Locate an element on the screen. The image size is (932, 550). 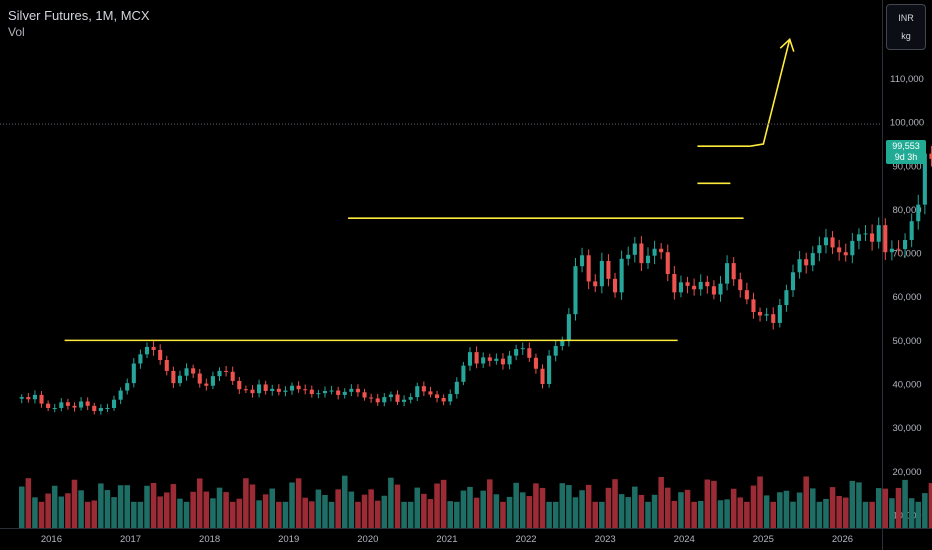
last-price-tag: 99,553 9d 3h is located at coordinates (906, 152).